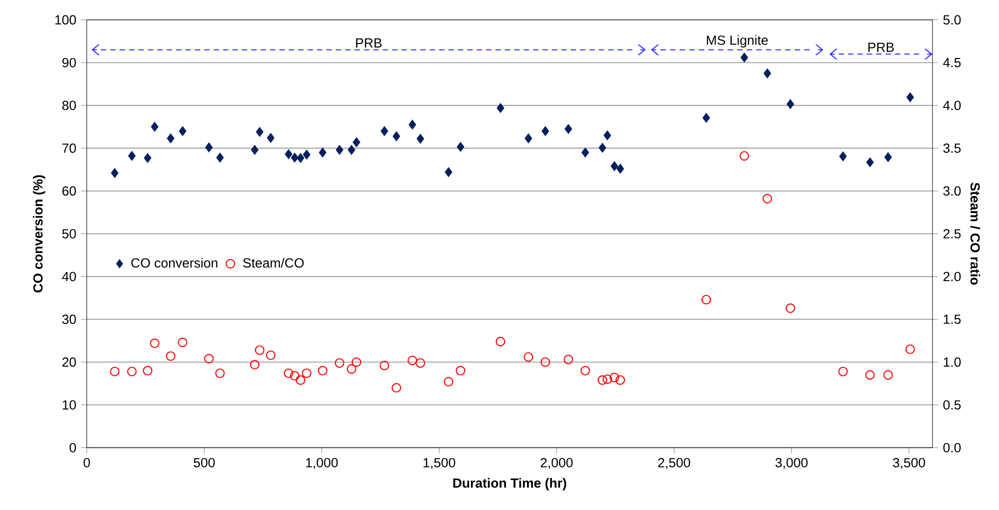  Describe the element at coordinates (87, 463) in the screenshot. I see `x-tick-label: 0` at that location.